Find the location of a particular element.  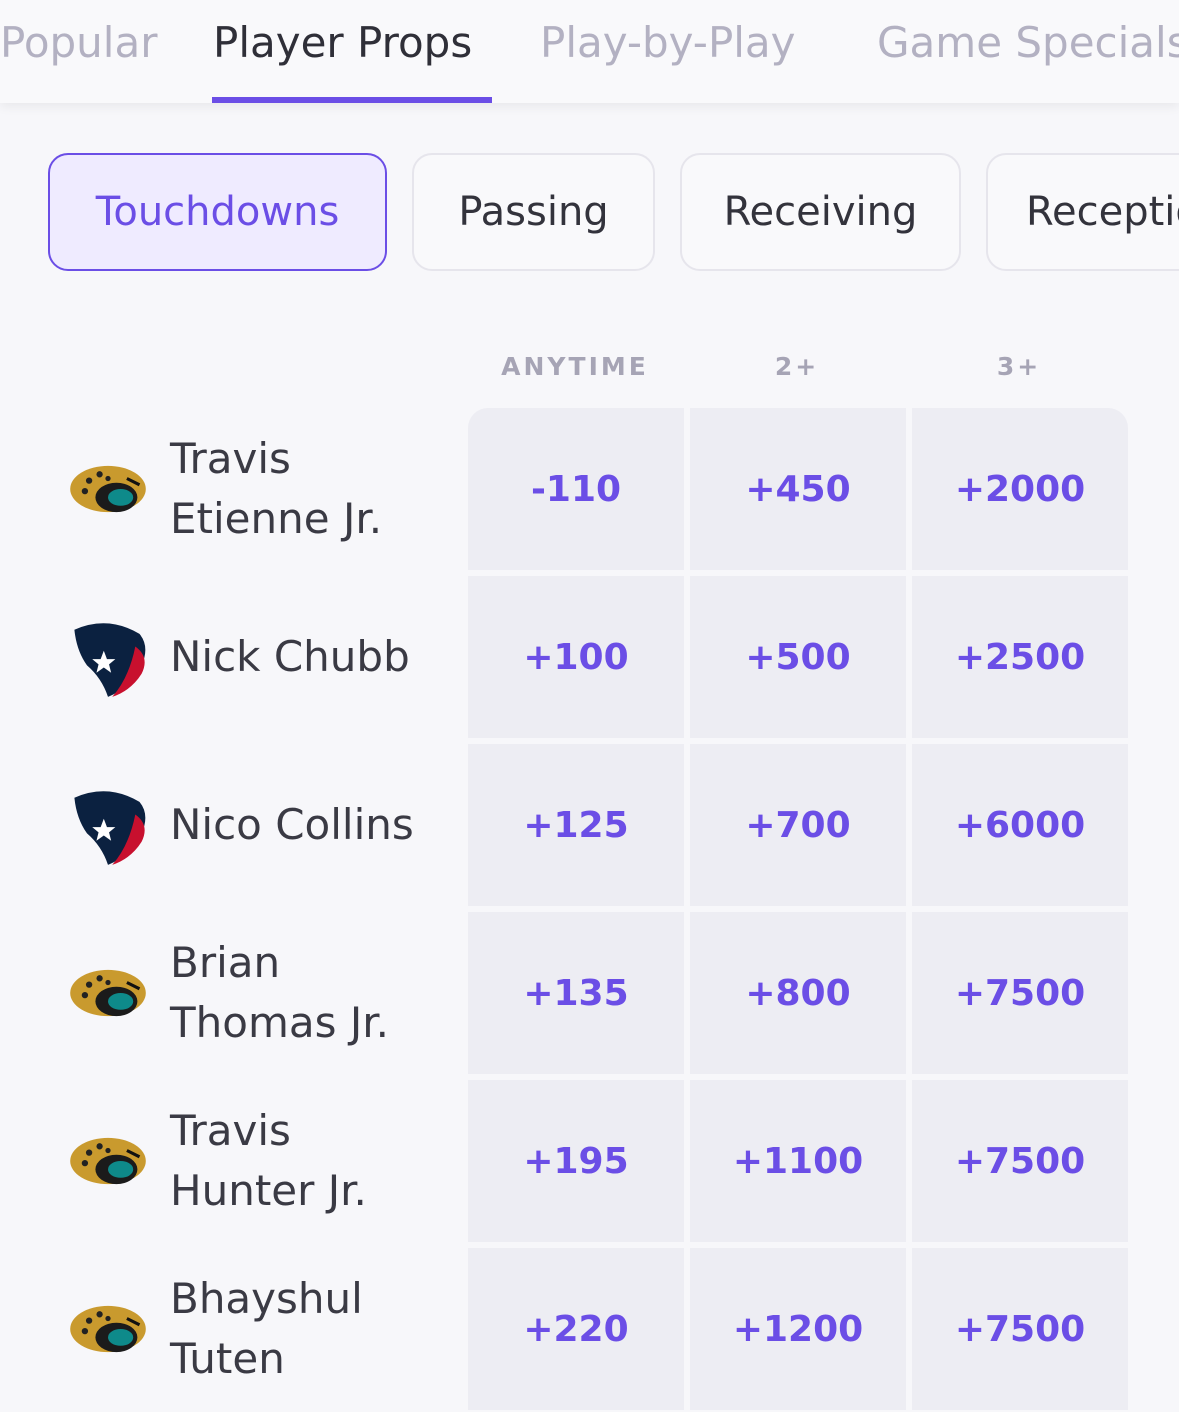

column-header: 3+ is located at coordinates (1019, 366).